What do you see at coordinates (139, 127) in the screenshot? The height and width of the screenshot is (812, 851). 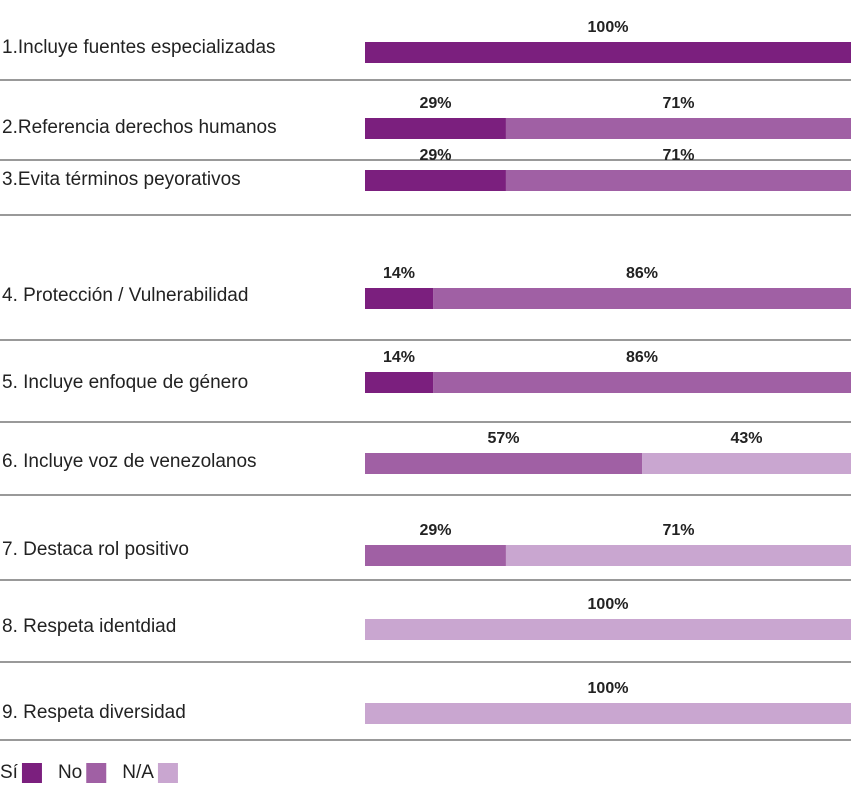 I see `category-label: 2.Referencia derechos humanos` at bounding box center [139, 127].